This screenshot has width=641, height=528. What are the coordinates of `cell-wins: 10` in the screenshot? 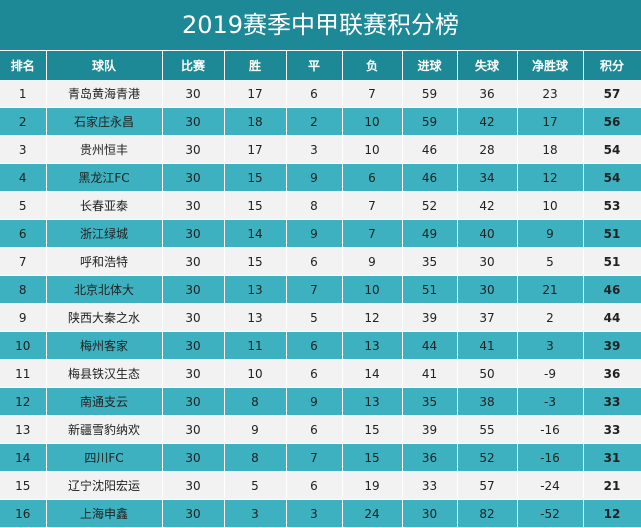 It's located at (255, 373).